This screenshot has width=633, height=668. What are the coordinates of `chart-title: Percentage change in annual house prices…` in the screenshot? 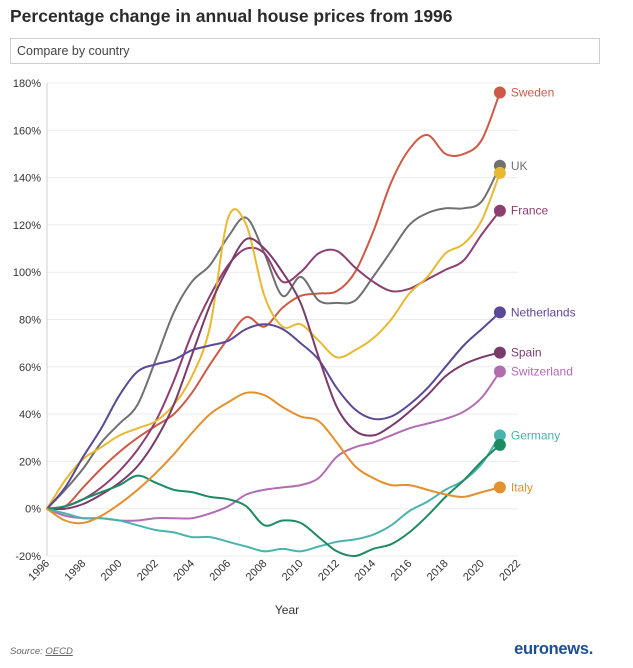 It's located at (231, 16).